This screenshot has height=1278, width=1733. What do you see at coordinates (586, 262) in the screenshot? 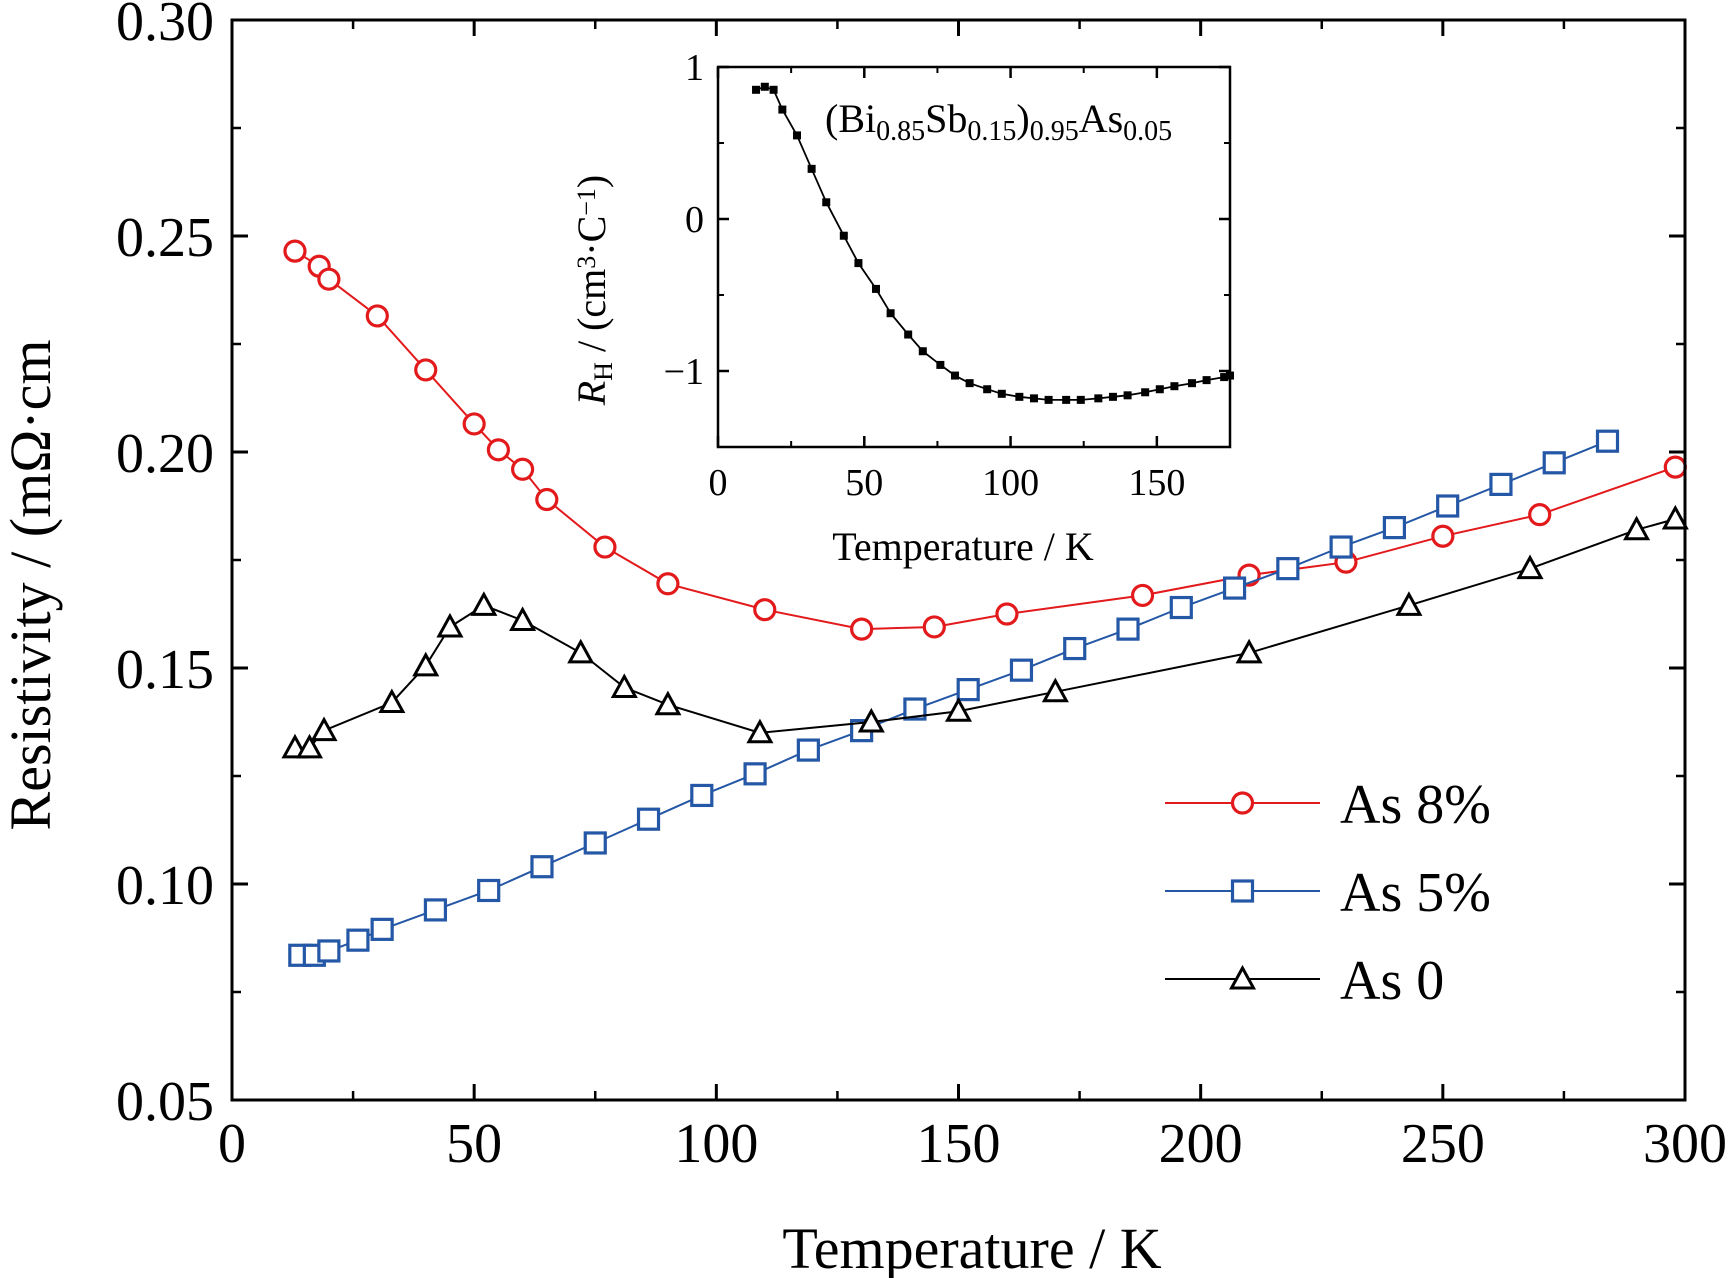
I see `inset-ylabel-part: 3` at bounding box center [586, 262].